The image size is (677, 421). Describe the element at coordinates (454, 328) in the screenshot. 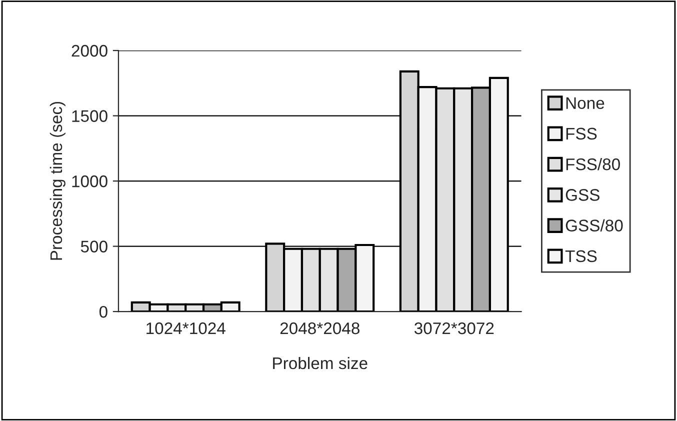

I see `x-tick-label: 3072*3072` at that location.